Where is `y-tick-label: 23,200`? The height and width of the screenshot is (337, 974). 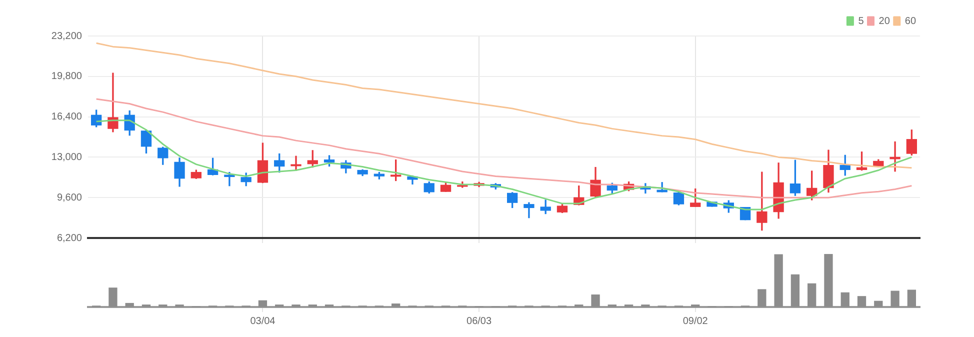 y-tick-label: 23,200 is located at coordinates (66, 36).